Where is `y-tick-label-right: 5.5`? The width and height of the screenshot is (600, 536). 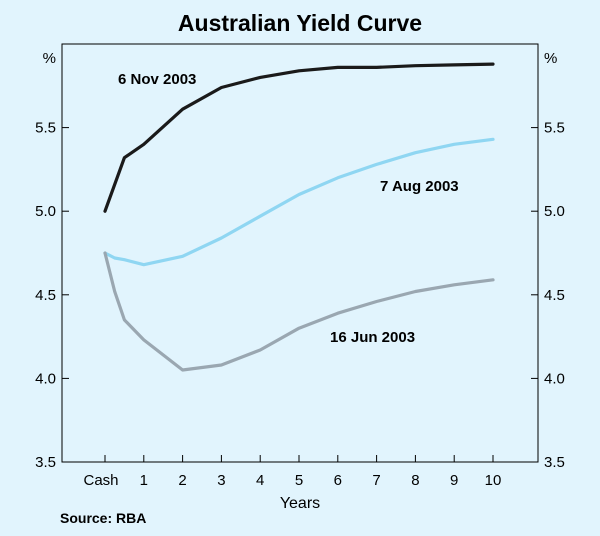
y-tick-label-right: 5.5 is located at coordinates (554, 128).